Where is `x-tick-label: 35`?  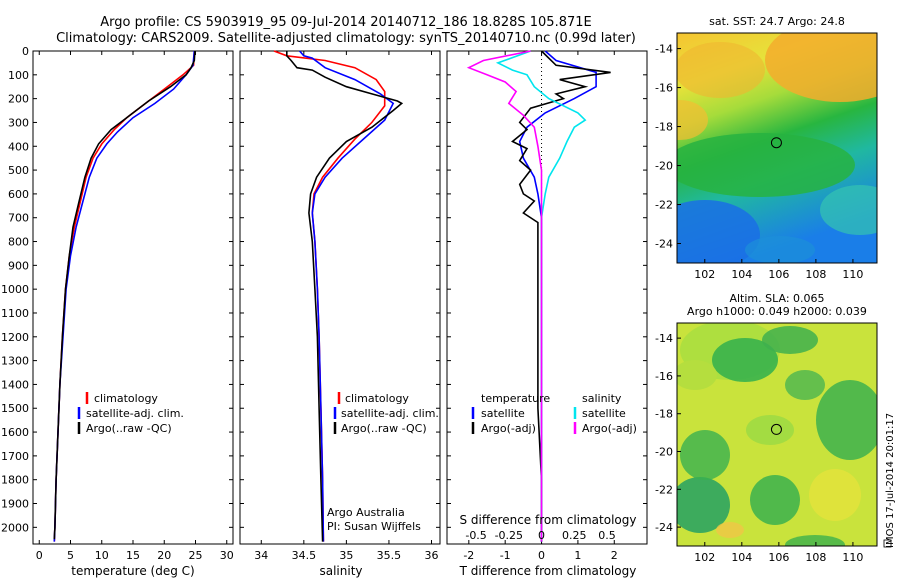
x-tick-label: 35 is located at coordinates (346, 555).